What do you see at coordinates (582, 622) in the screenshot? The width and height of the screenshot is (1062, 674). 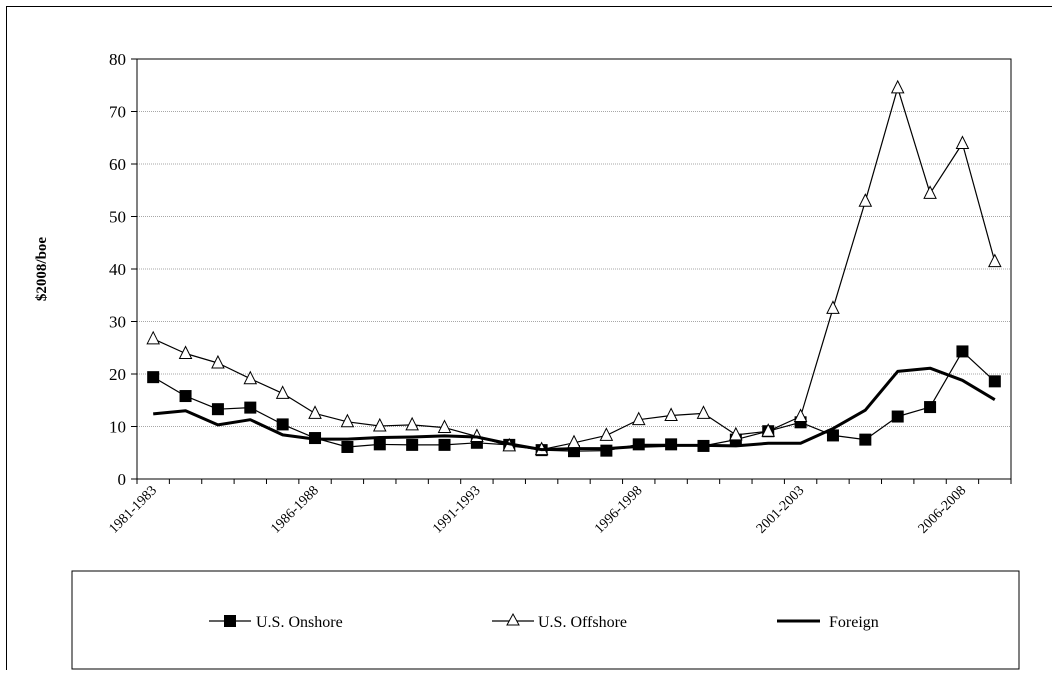 I see `legend-label-us-offshore: U.S. Offshore` at bounding box center [582, 622].